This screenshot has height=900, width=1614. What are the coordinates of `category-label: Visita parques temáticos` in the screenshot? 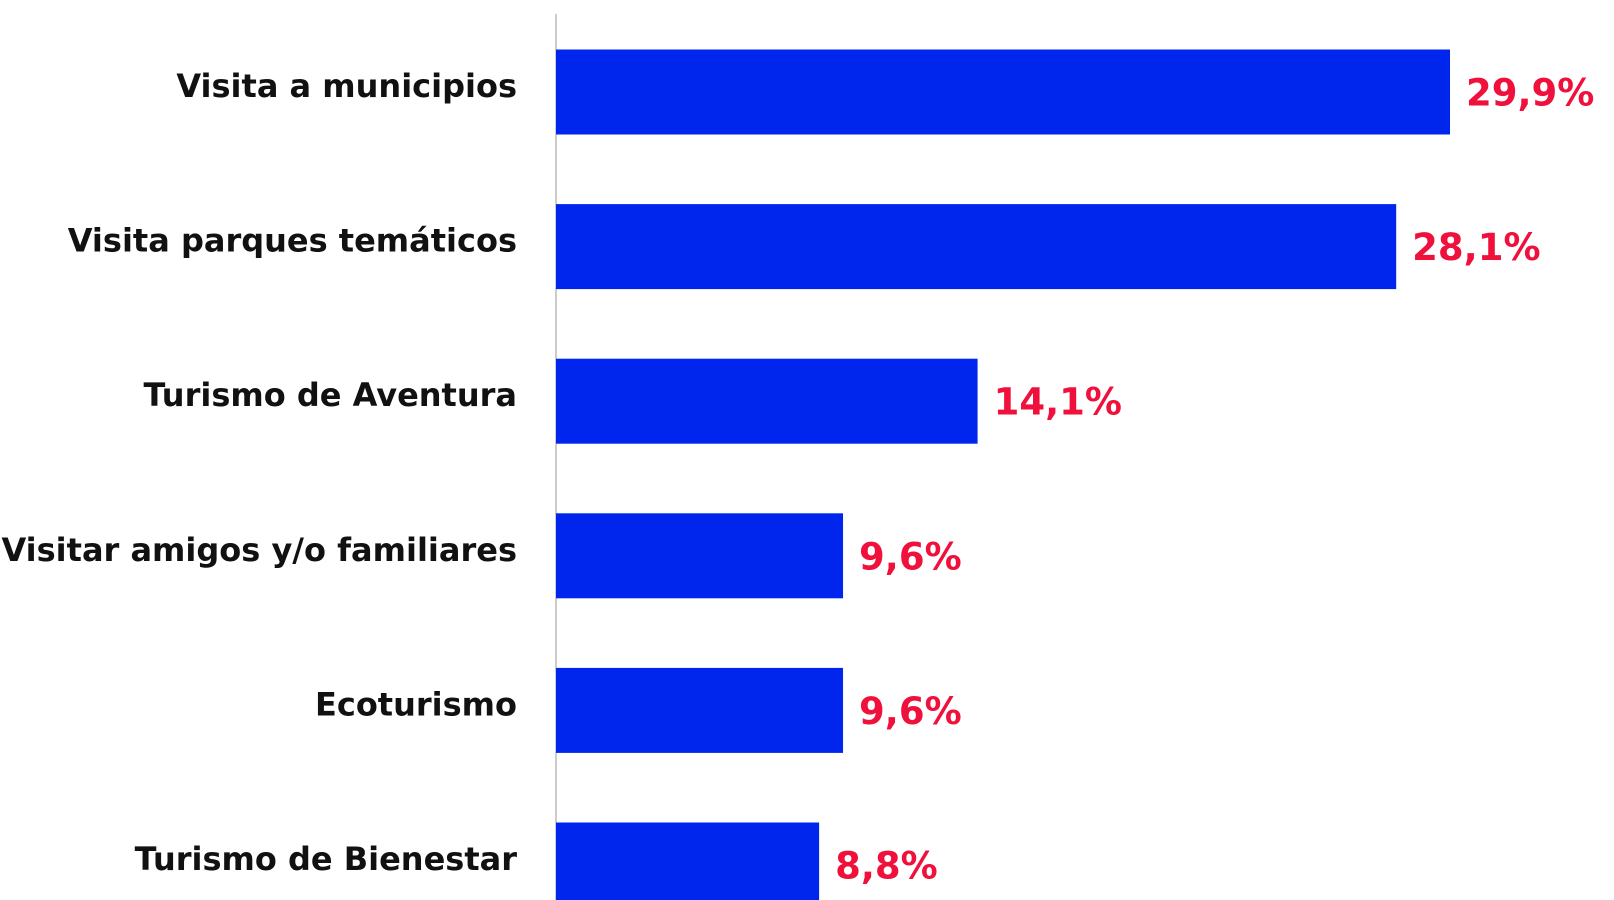 It's located at (292, 241).